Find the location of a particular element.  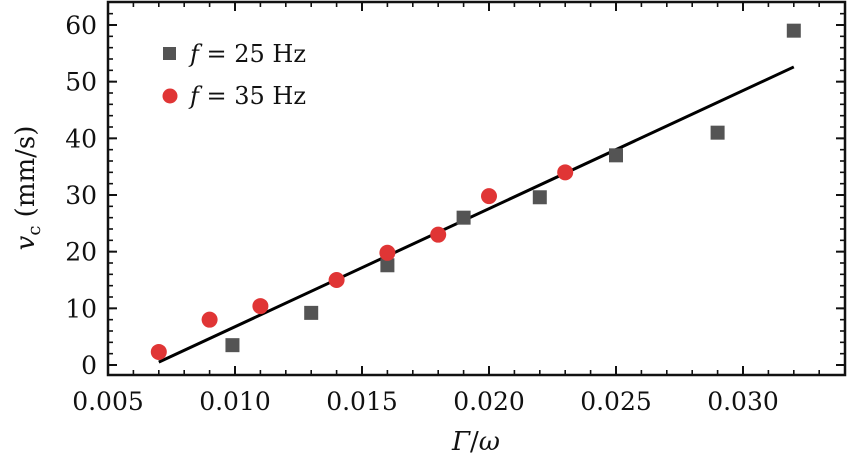

legend-label-25hz: f = 25 Hz is located at coordinates (247, 54).